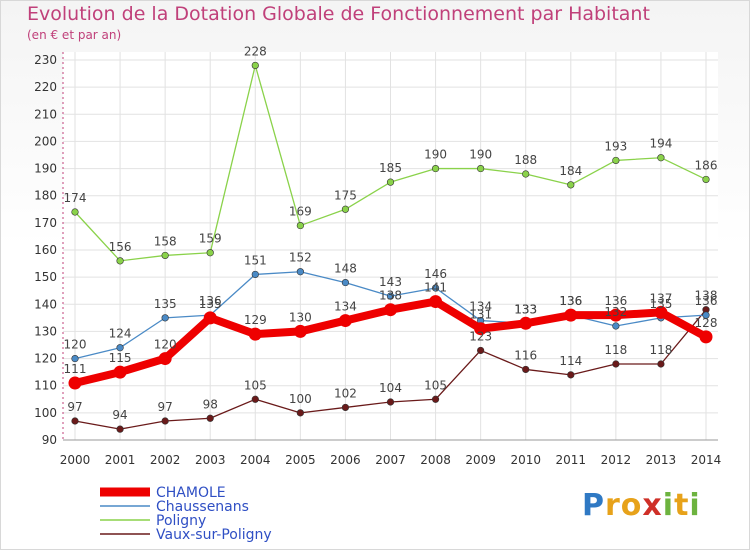 The height and width of the screenshot is (550, 750). Describe the element at coordinates (570, 361) in the screenshot. I see `data-label: 114` at that location.